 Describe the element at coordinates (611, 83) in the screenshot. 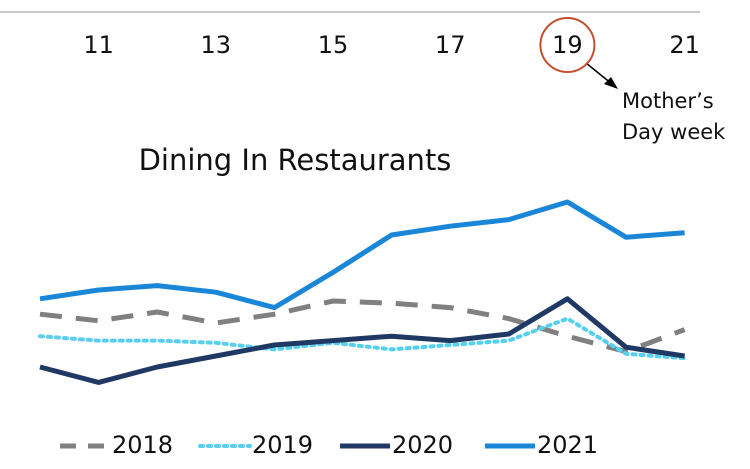

I see `arrow-head` at that location.